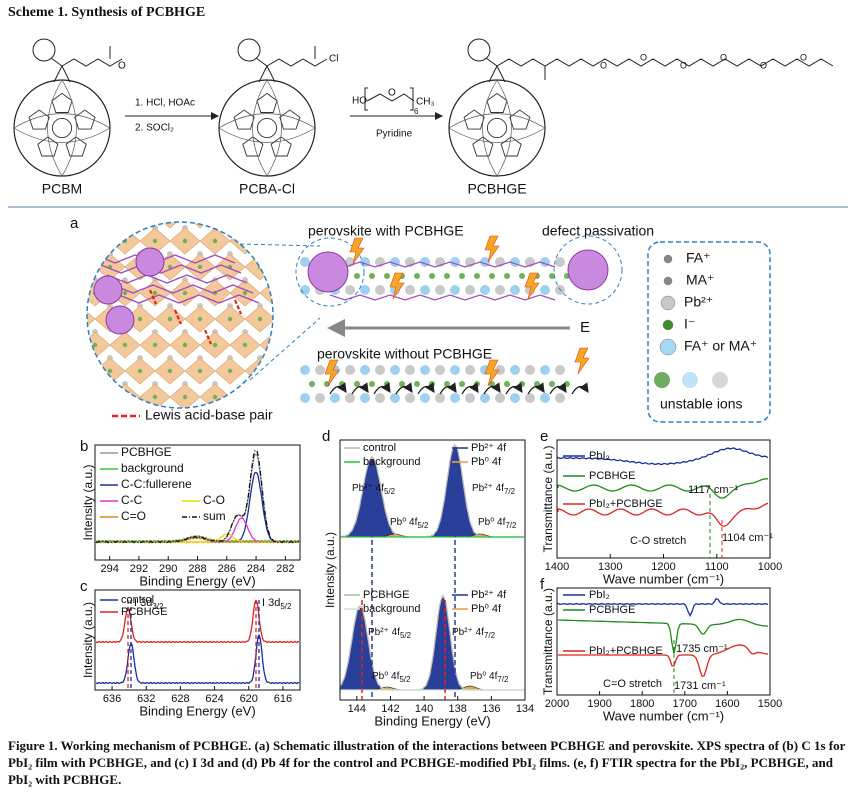 This screenshot has width=856, height=795. What do you see at coordinates (492, 522) in the screenshot?
I see `annotation-main: Pb⁰ 4f` at bounding box center [492, 522].